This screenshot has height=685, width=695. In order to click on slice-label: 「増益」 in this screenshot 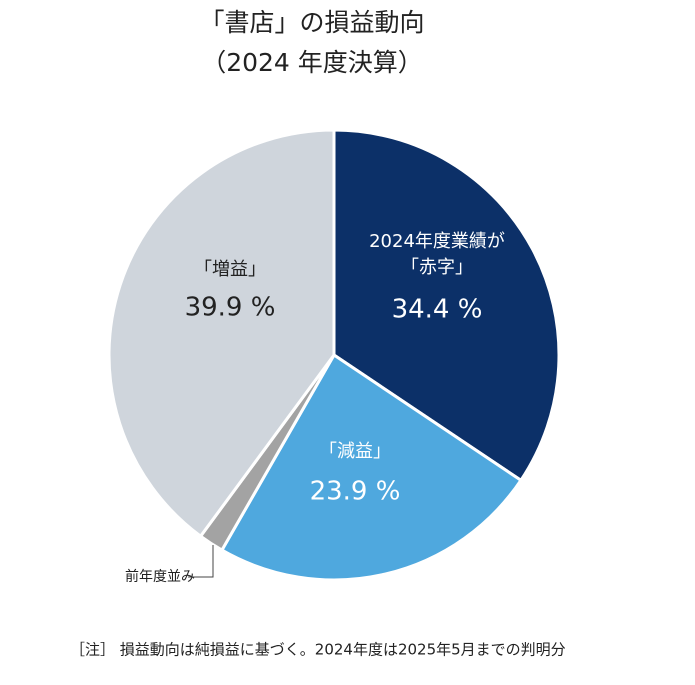, I will do `click(230, 269)`.